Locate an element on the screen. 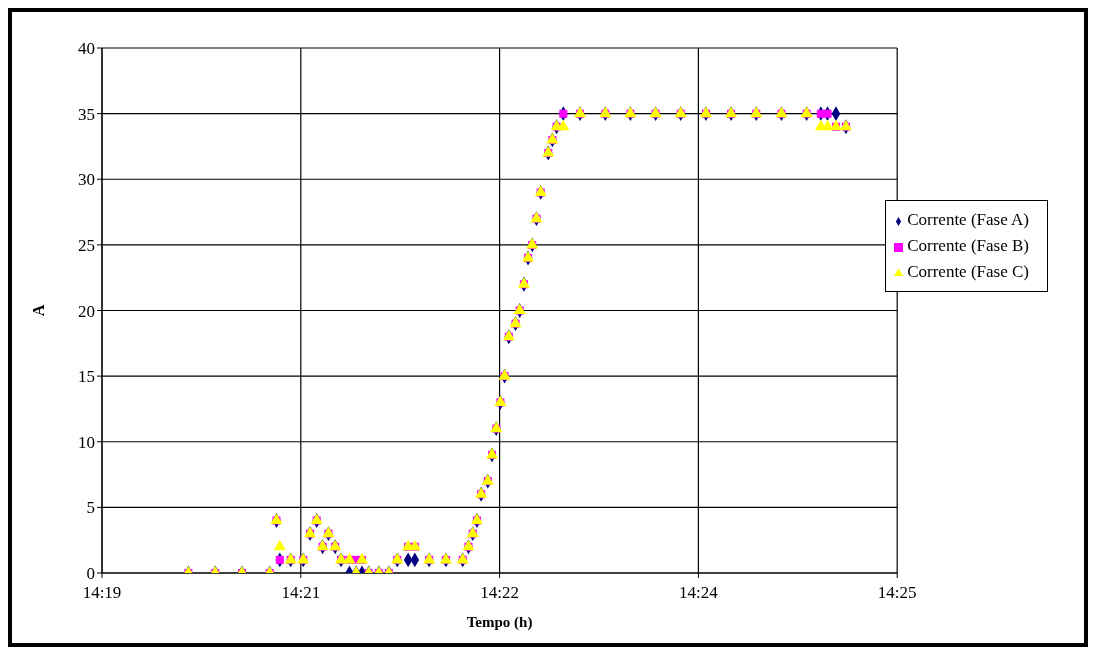 Image resolution: width=1096 pixels, height=655 pixels. y-tick-label: 40 is located at coordinates (86, 49).